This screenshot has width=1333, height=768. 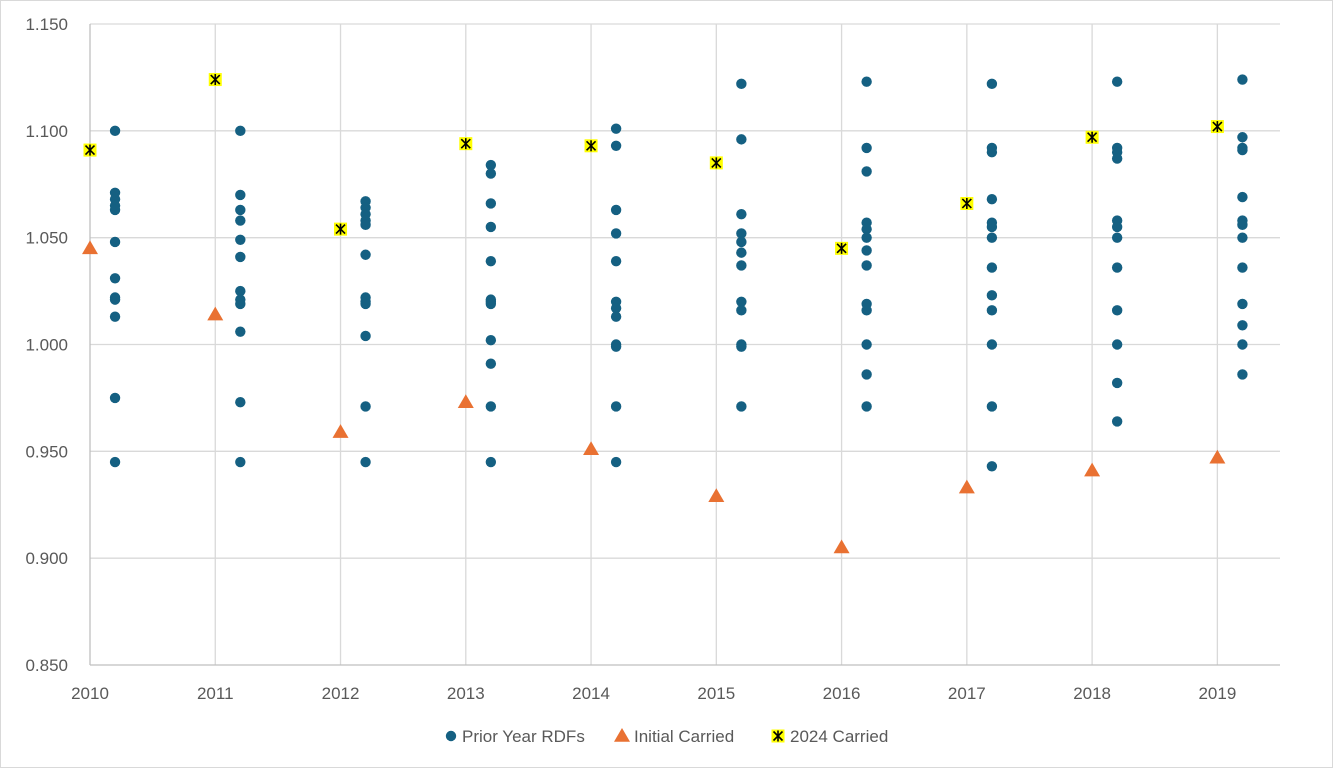 What do you see at coordinates (653, 693) in the screenshot?
I see `x-axis-tick-labels: 2010 2011 2012 2013 2014 2015 2016 2017 2018 2019` at bounding box center [653, 693].